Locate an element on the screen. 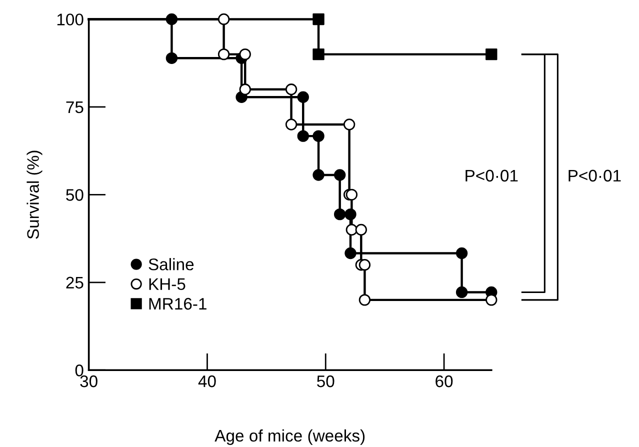  x-tick-label: 40 is located at coordinates (207, 381).